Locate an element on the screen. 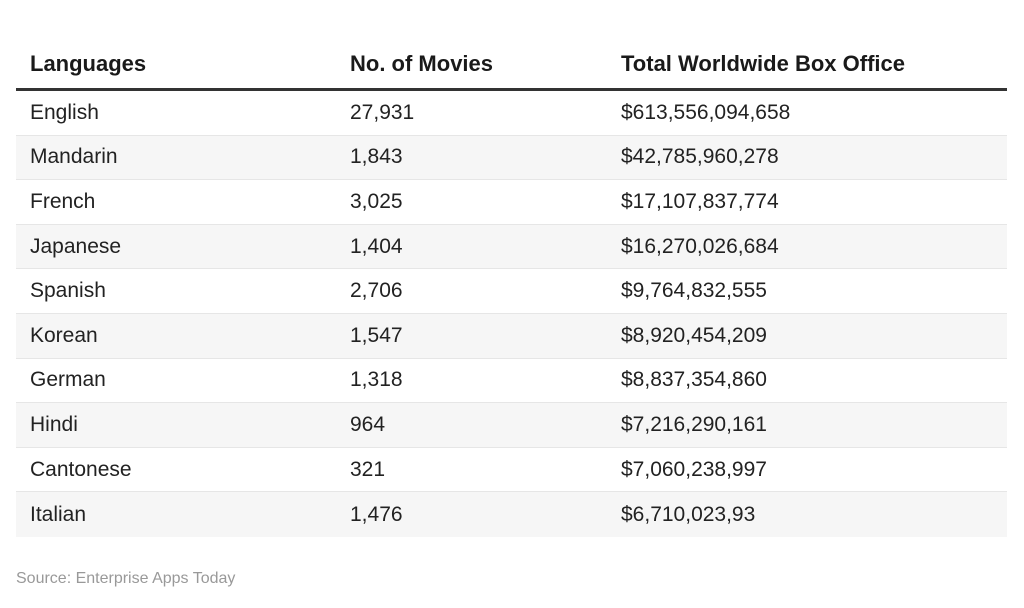 The width and height of the screenshot is (1024, 608). language-cell: English is located at coordinates (64, 112).